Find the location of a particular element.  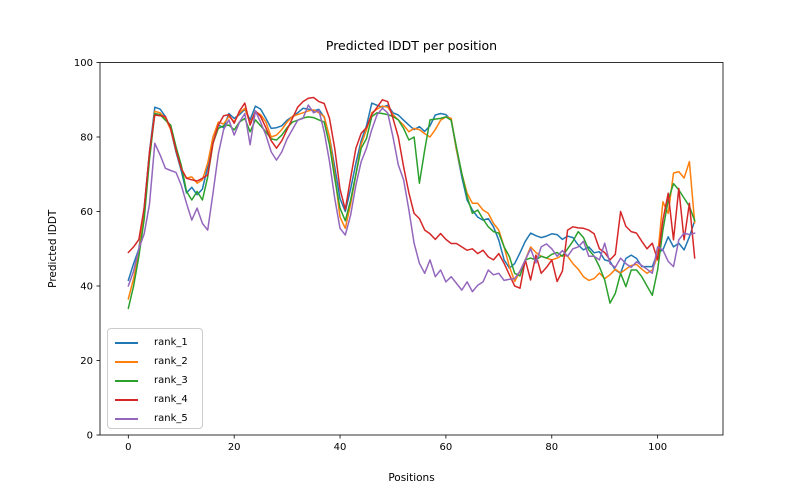

y-axis-label: Predicted lDDT is located at coordinates (53, 248).